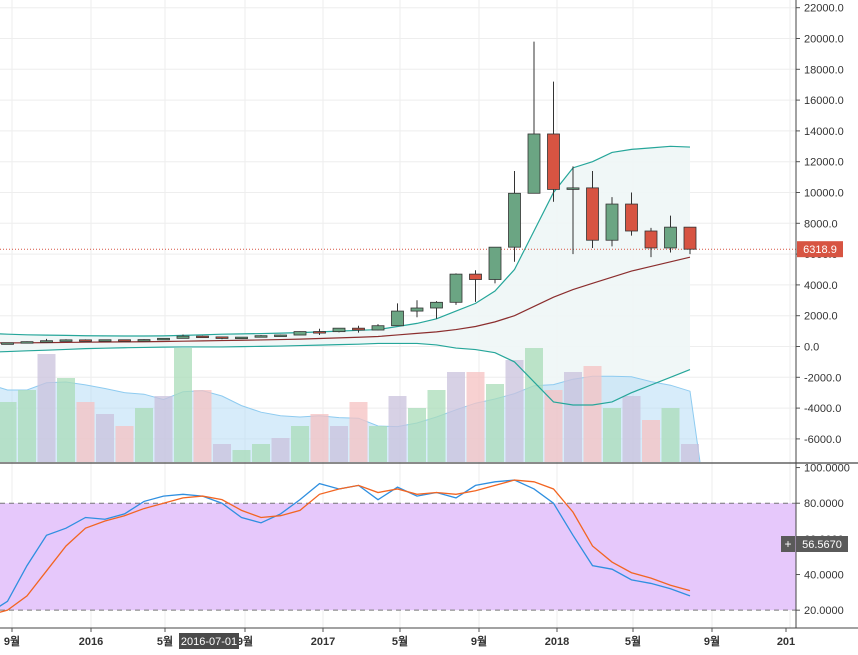  What do you see at coordinates (786, 642) in the screenshot?
I see `time-tick-label: 201` at bounding box center [786, 642].